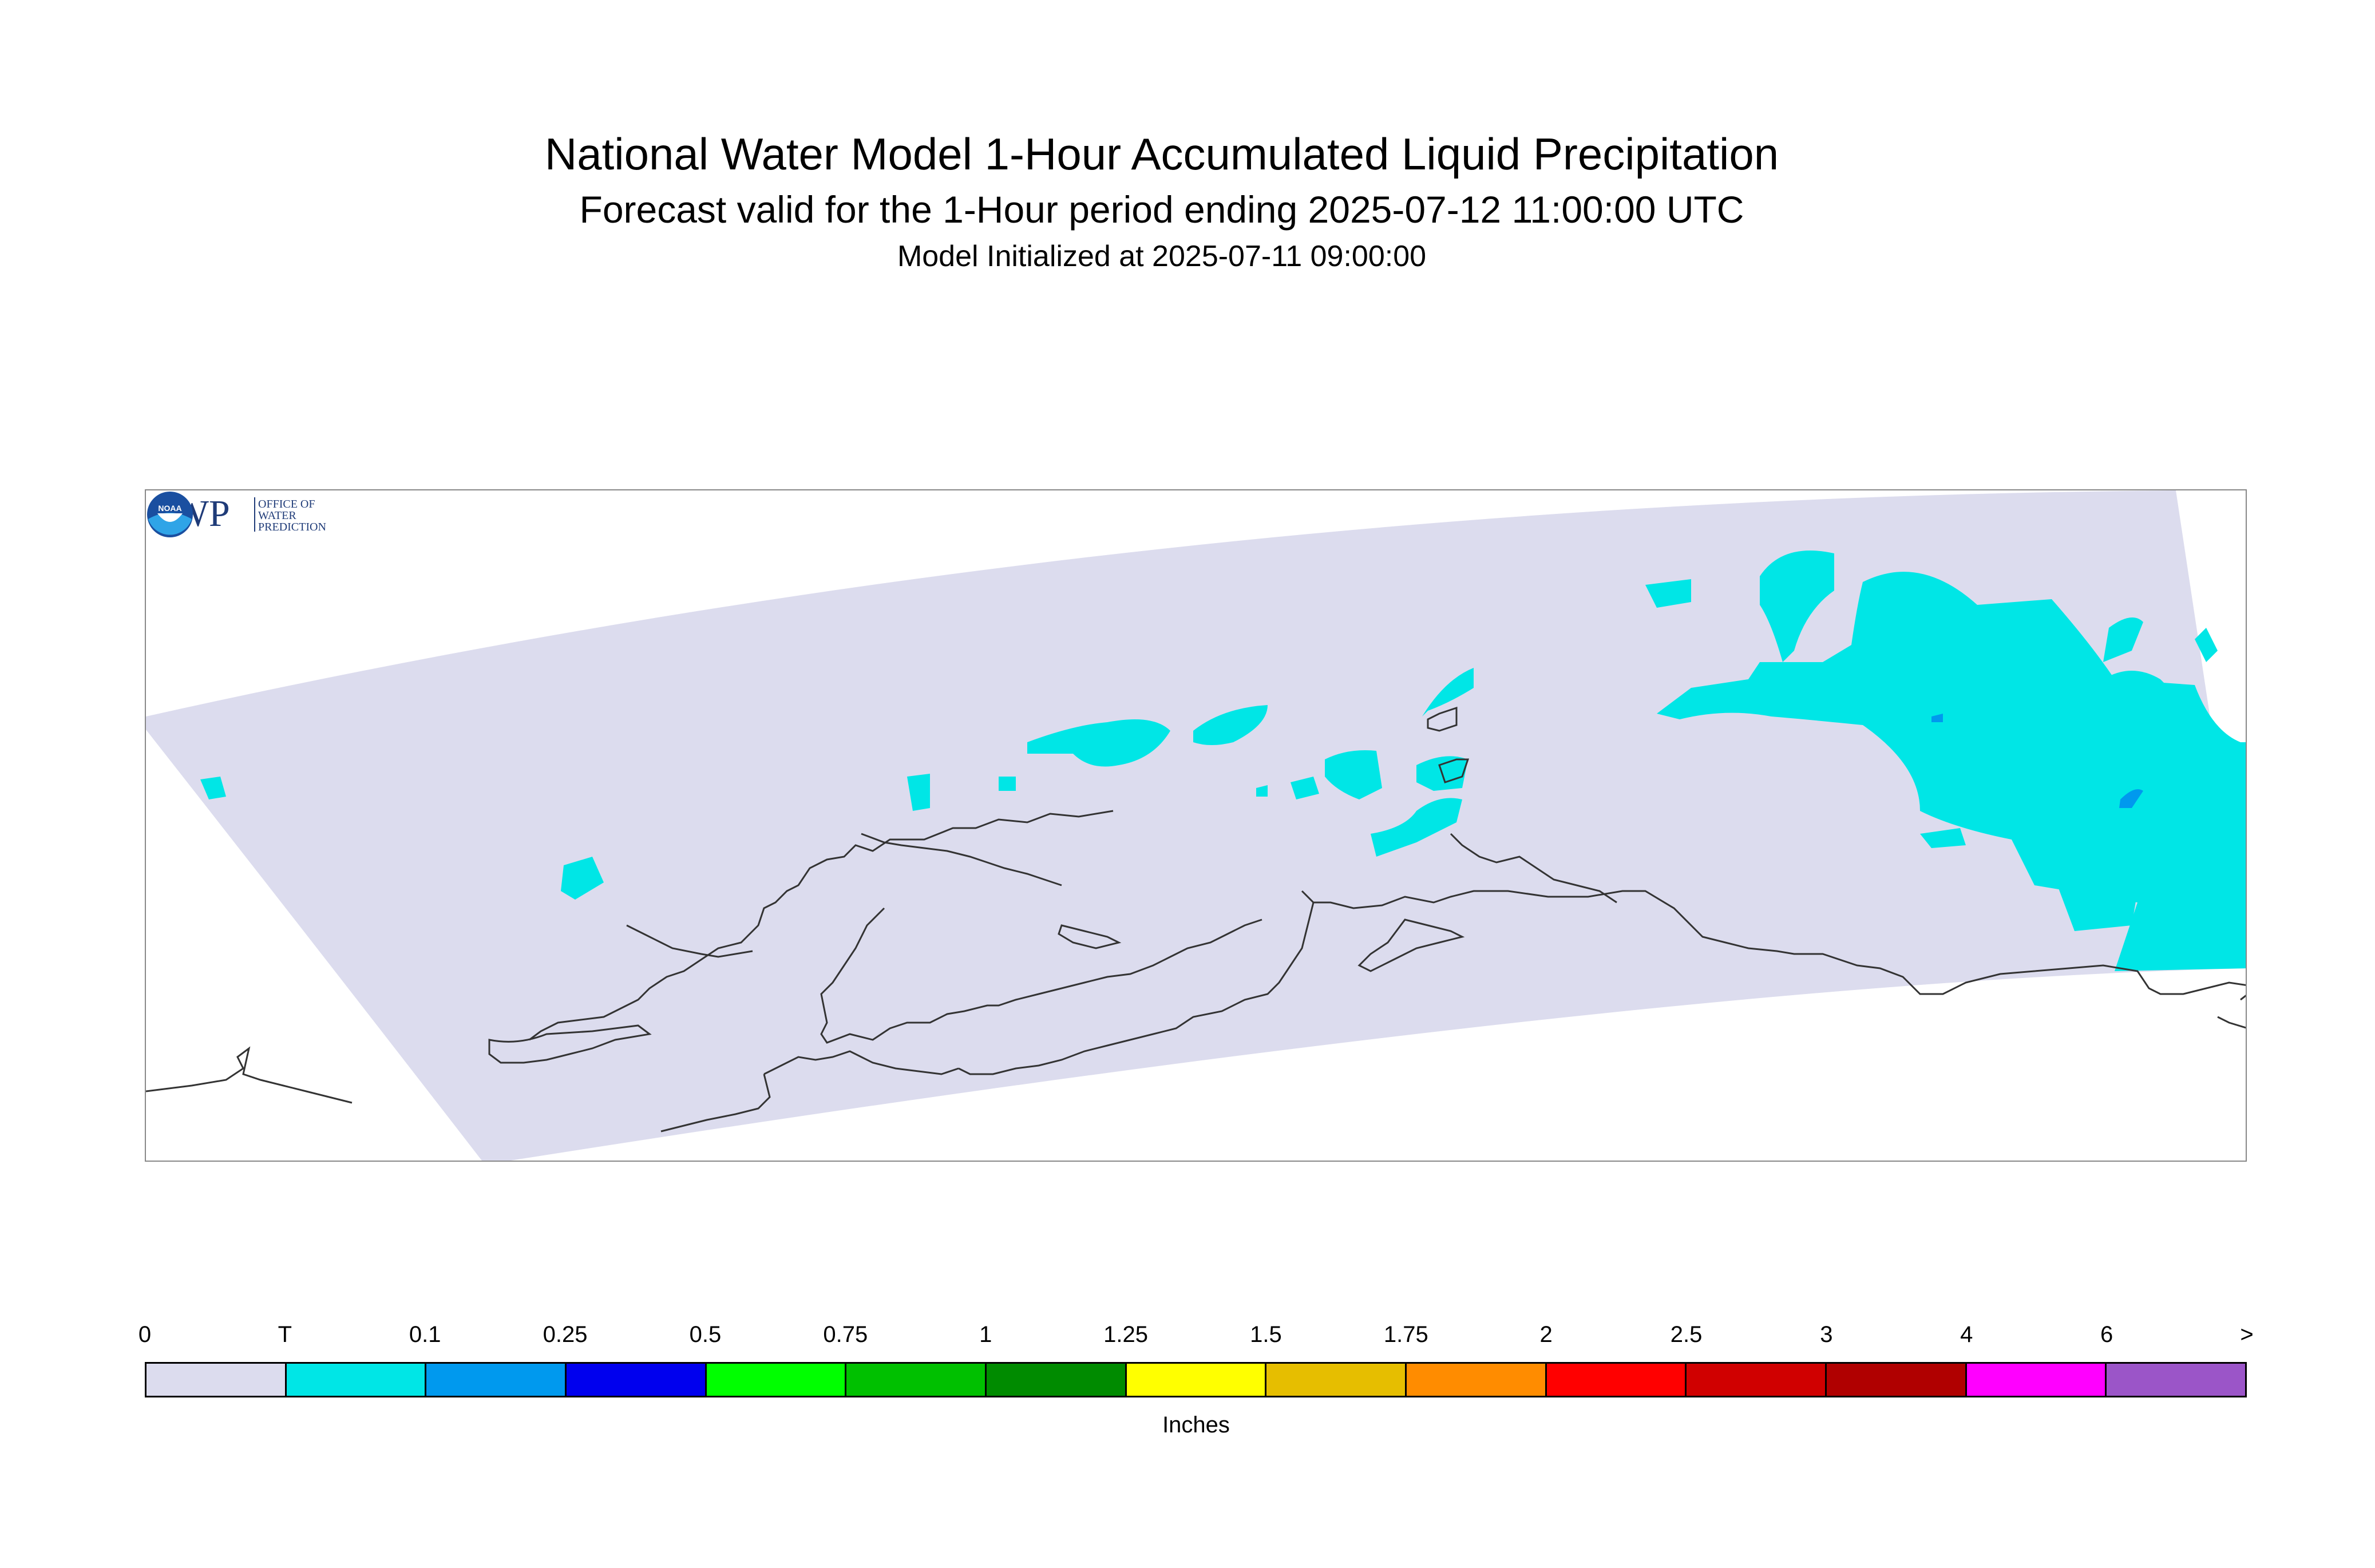  I want to click on legend-tick-label: 4, so click(1967, 1334).